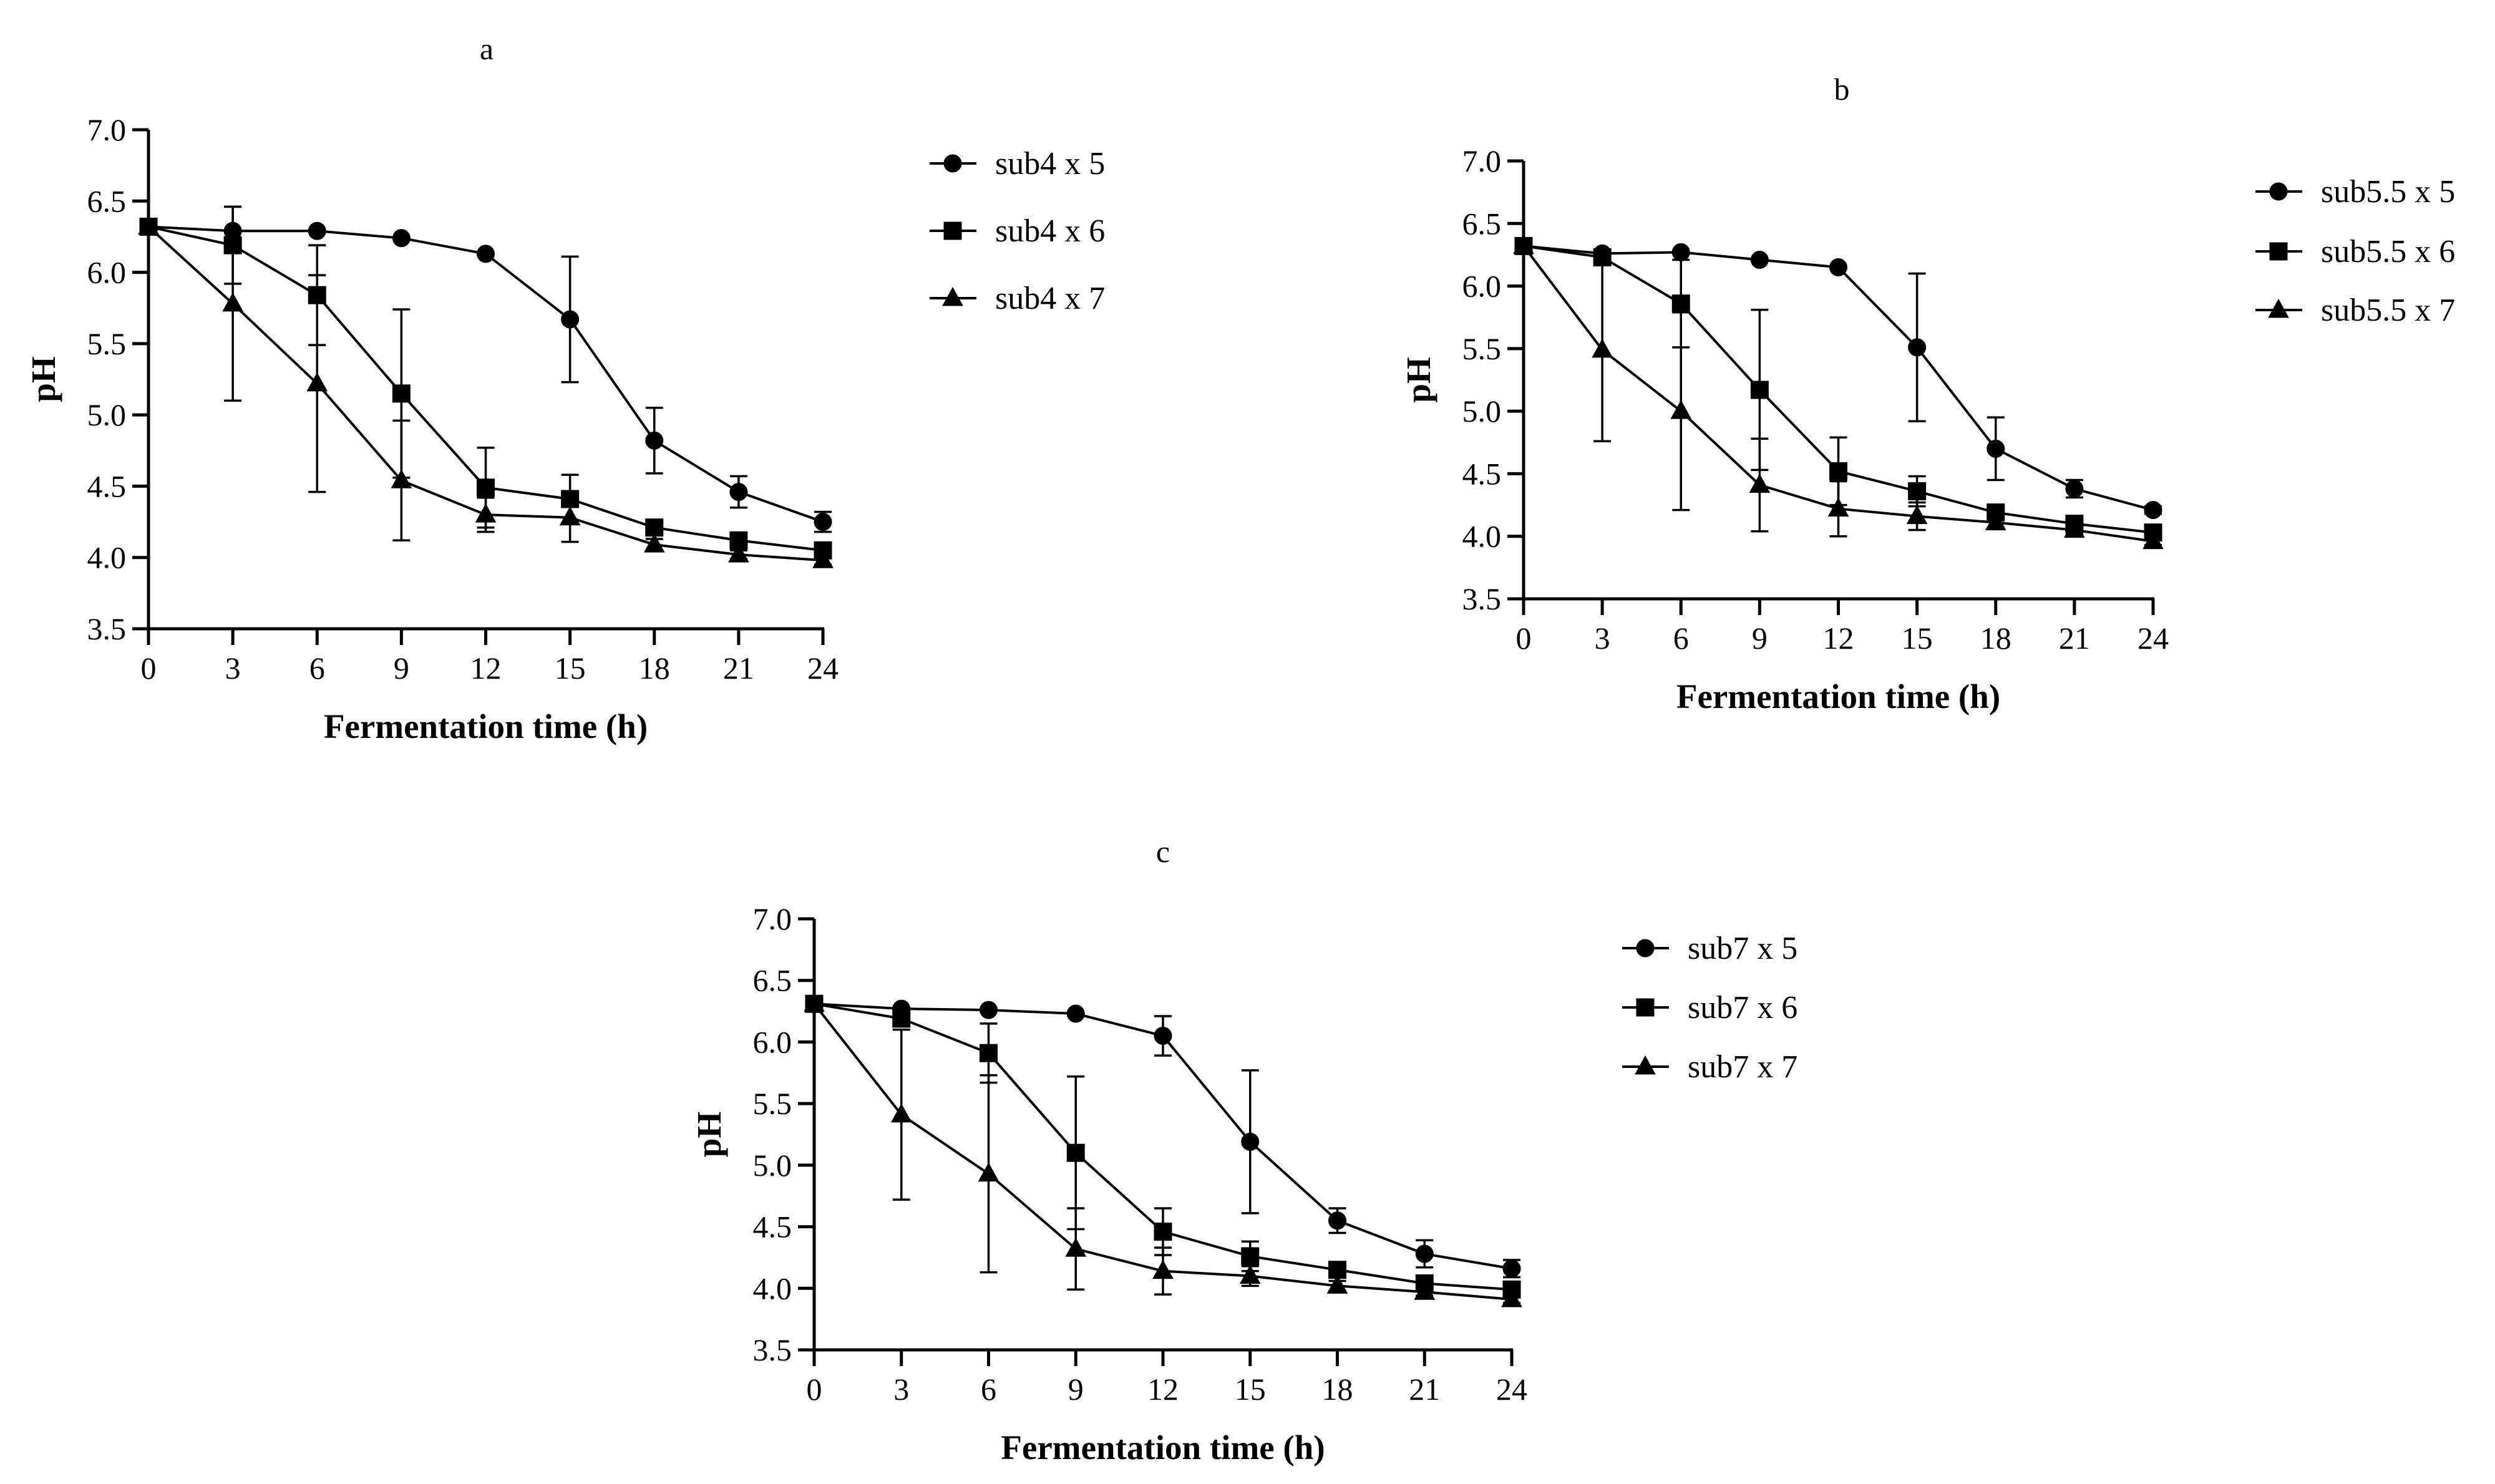 The height and width of the screenshot is (1484, 2495). Describe the element at coordinates (1742, 1067) in the screenshot. I see `legend-label: sub7 x 7` at that location.